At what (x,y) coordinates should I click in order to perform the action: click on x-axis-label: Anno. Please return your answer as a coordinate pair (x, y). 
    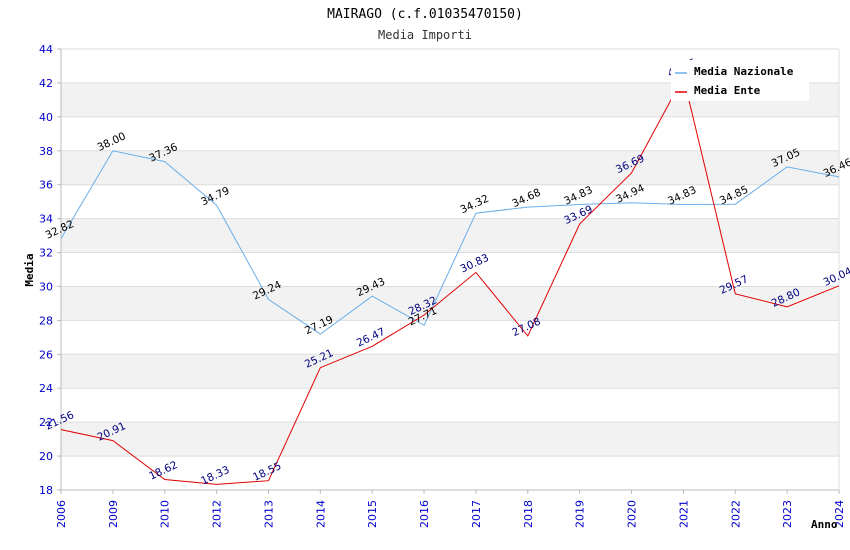
    Looking at the image, I should click on (824, 524).